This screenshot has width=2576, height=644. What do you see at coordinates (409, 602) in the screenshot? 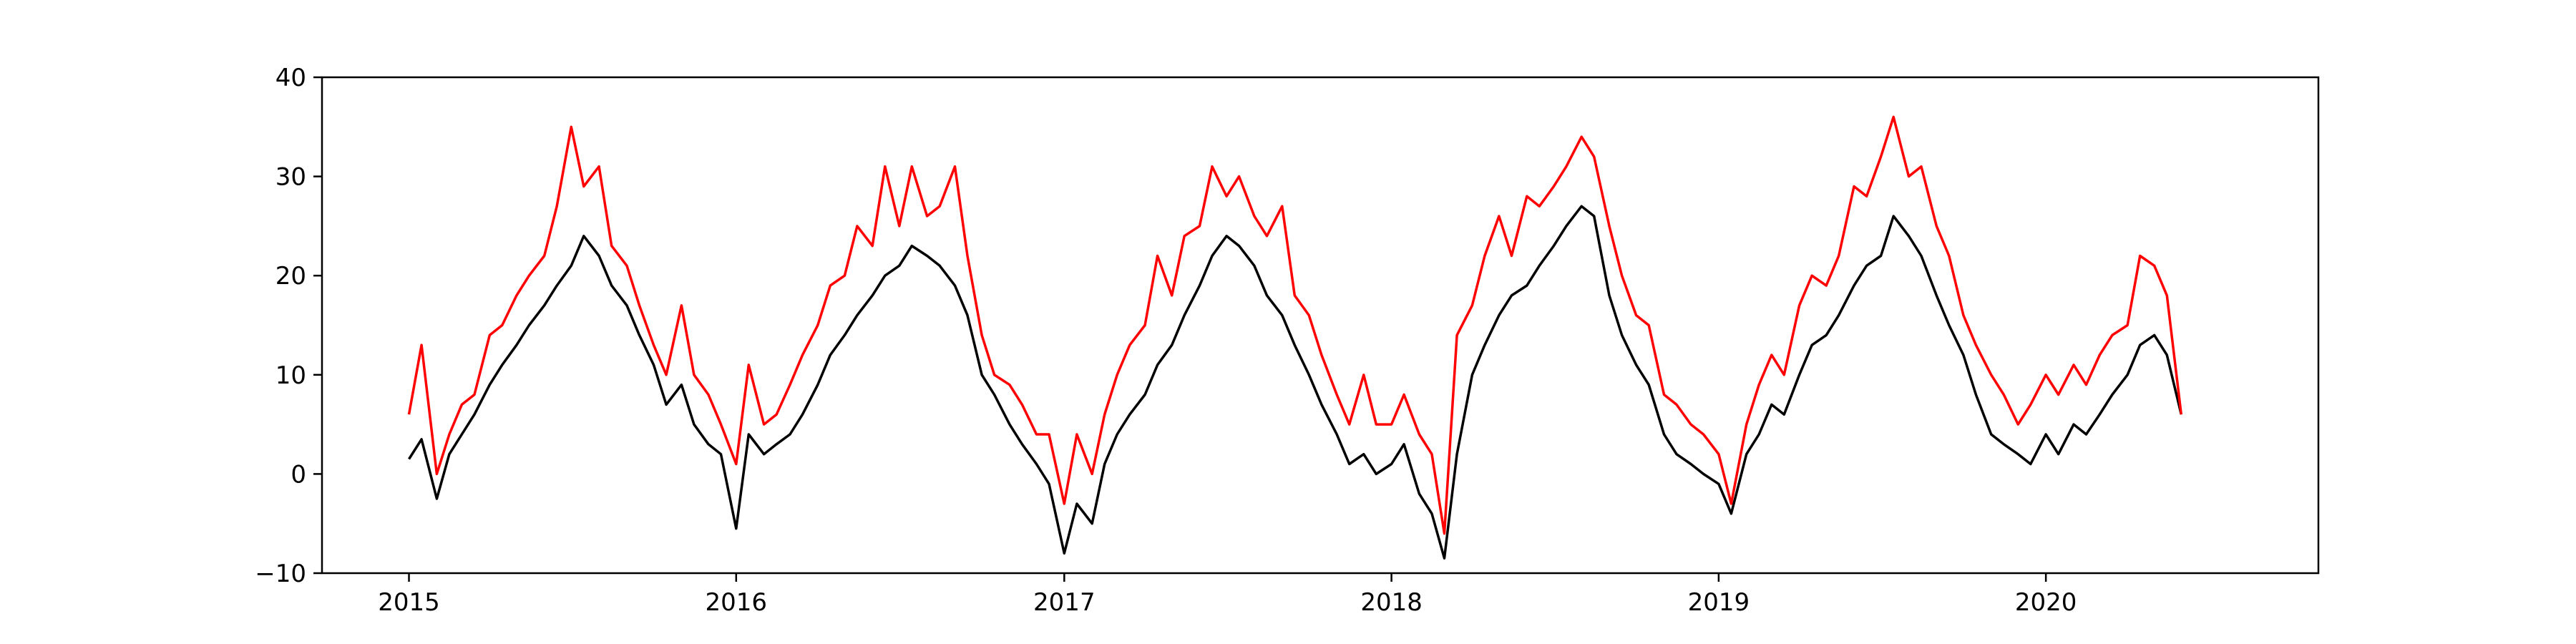
I see `x-tick-label: 2015` at bounding box center [409, 602].